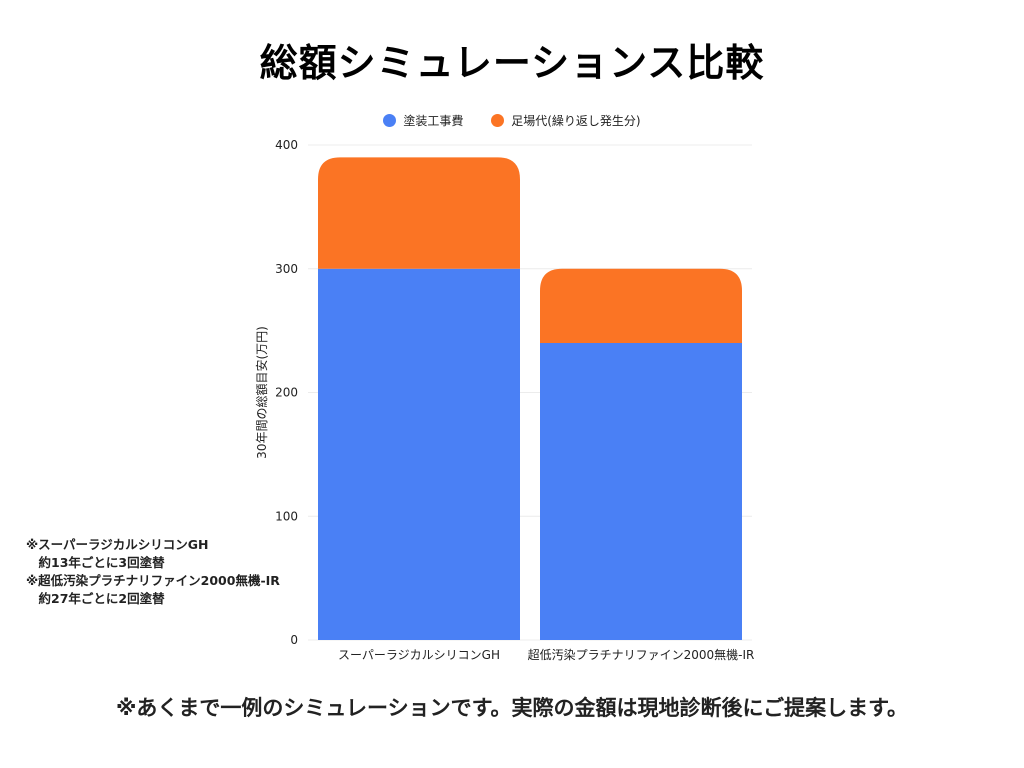 This screenshot has width=1024, height=768. Describe the element at coordinates (286, 393) in the screenshot. I see `y-tick-label: 200` at that location.